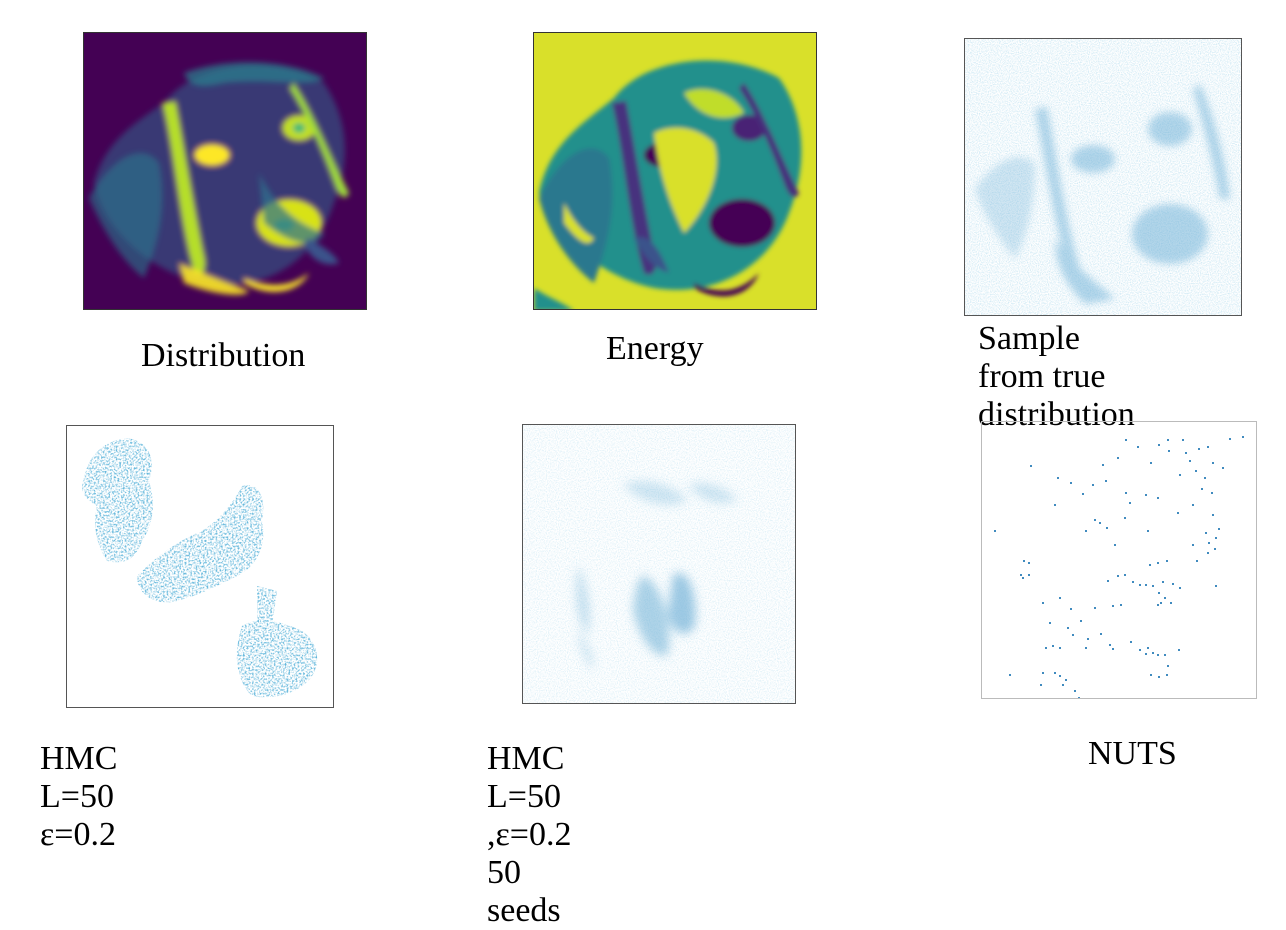 The image size is (1286, 930). What do you see at coordinates (675, 171) in the screenshot?
I see `energy-heatmap` at bounding box center [675, 171].